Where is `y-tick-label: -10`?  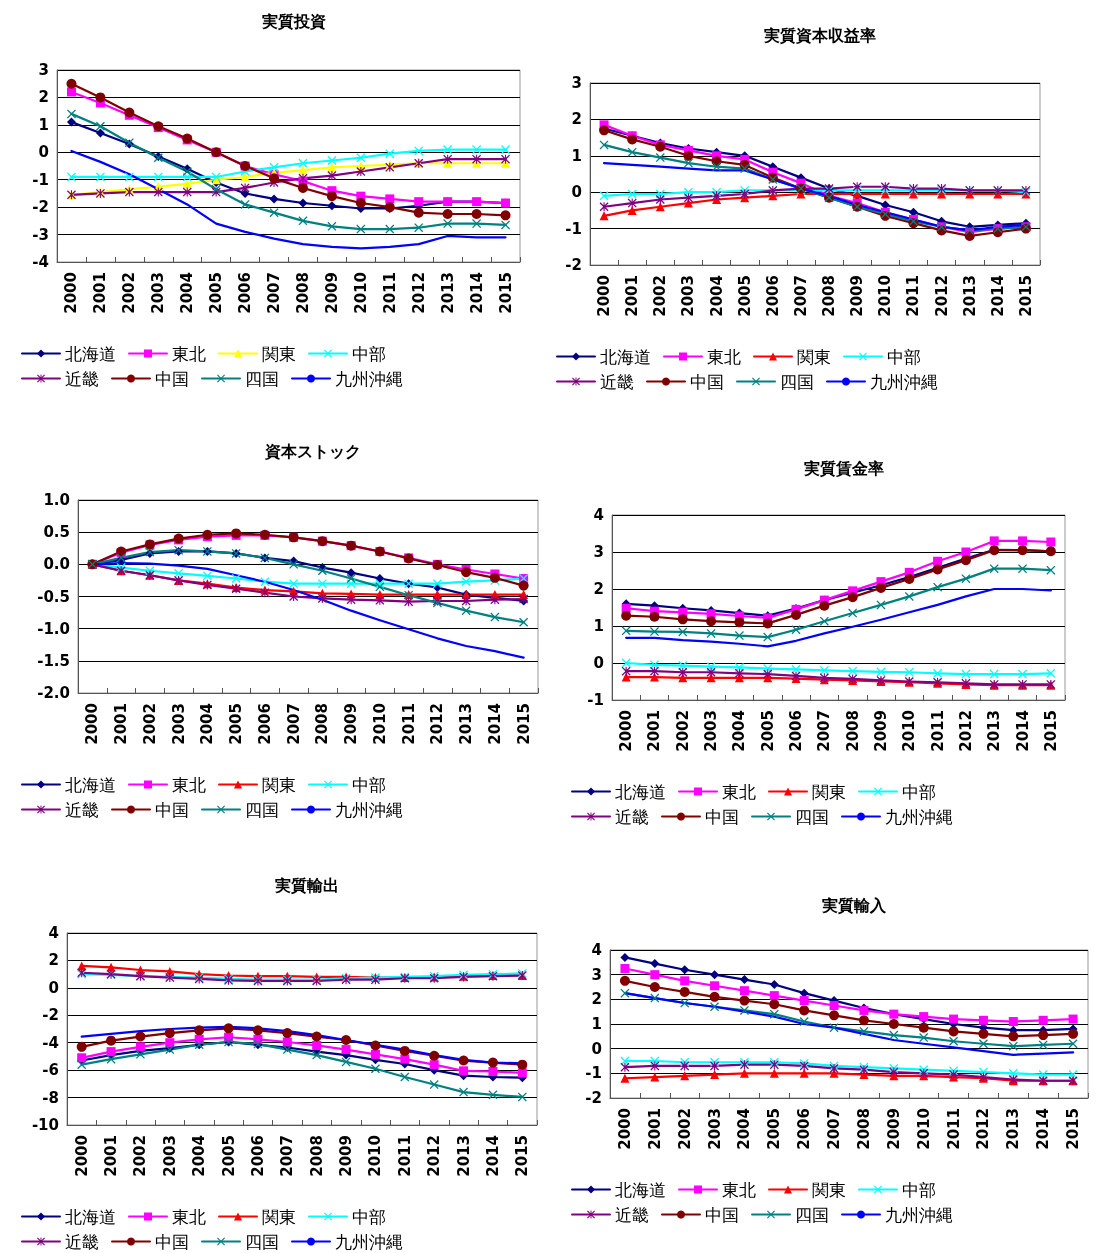
y-tick-label: -10 is located at coordinates (45, 1125).